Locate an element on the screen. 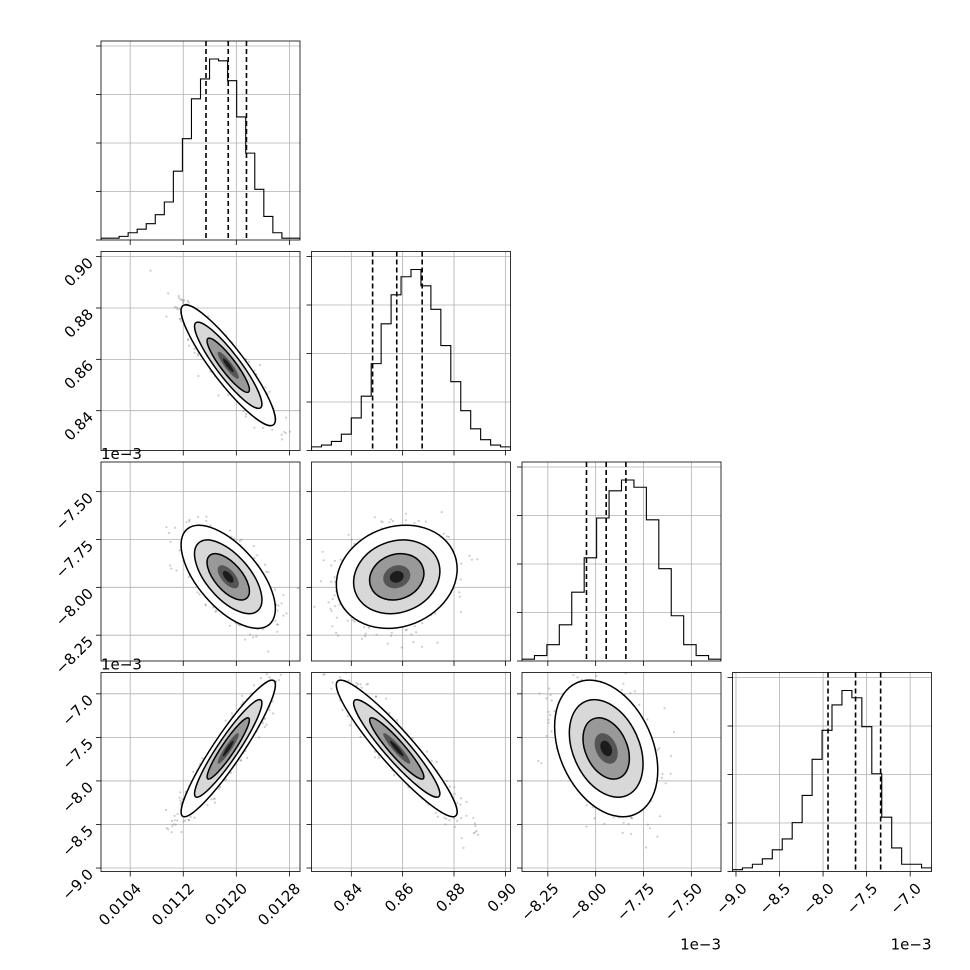 The image size is (970, 970). x-tick-label: 0.86 is located at coordinates (399, 898).